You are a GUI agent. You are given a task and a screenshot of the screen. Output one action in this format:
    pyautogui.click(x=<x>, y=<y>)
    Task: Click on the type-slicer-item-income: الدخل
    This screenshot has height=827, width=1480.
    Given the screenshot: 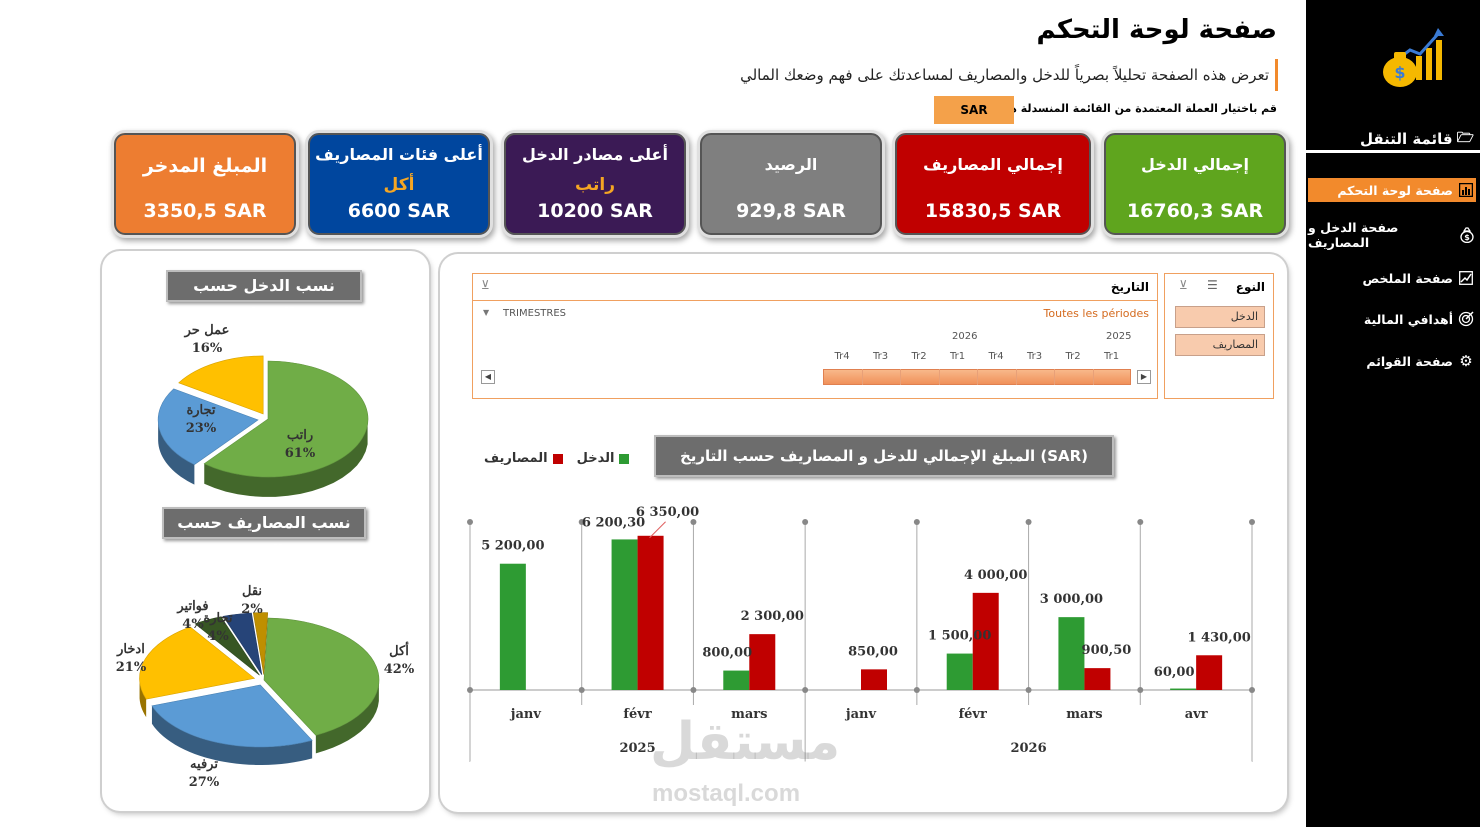 What is the action you would take?
    pyautogui.click(x=1220, y=317)
    